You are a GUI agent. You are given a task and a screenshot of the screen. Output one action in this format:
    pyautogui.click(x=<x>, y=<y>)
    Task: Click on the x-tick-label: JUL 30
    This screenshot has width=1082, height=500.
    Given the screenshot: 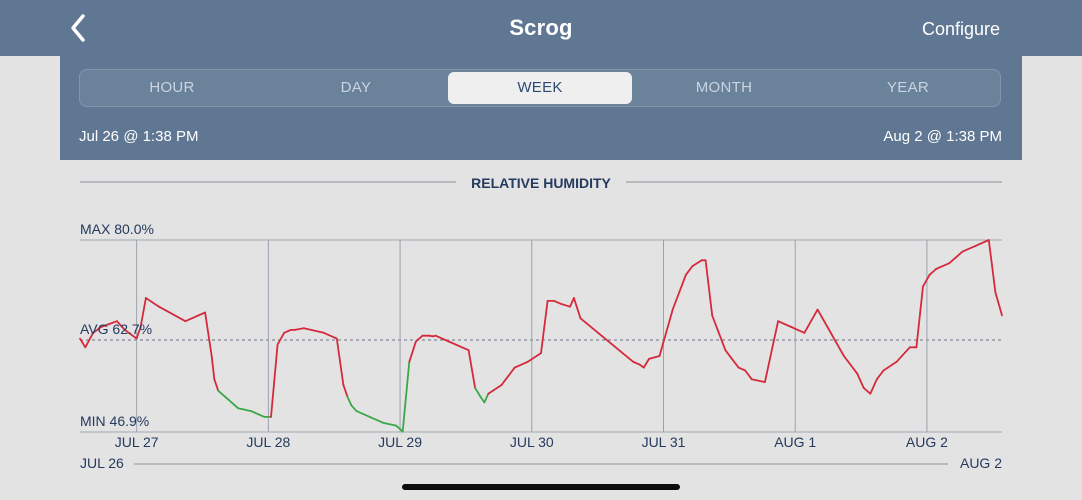 What is the action you would take?
    pyautogui.click(x=532, y=442)
    